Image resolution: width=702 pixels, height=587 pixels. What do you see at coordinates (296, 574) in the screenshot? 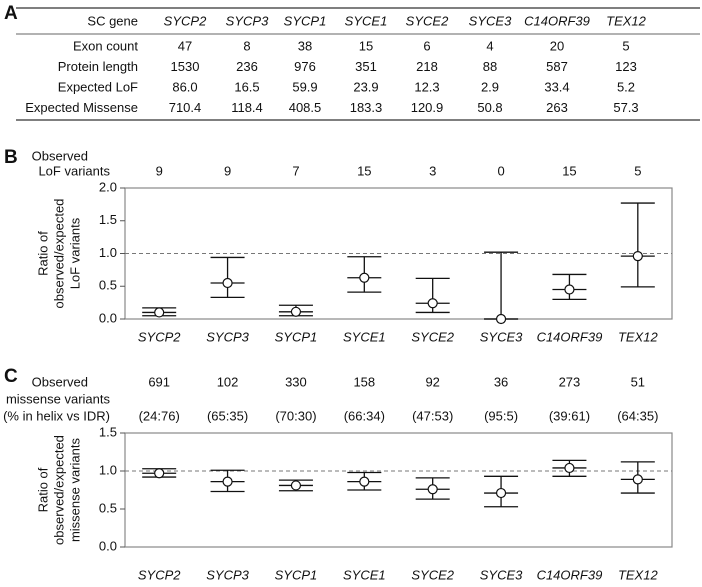
I see `x-tick-label: SYCP1` at bounding box center [296, 574].